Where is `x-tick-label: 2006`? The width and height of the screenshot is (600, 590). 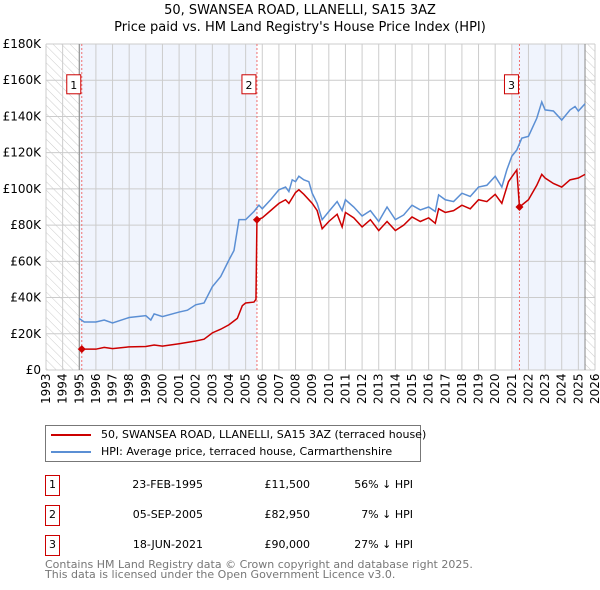
x-tick-label: 2006 is located at coordinates (262, 388).